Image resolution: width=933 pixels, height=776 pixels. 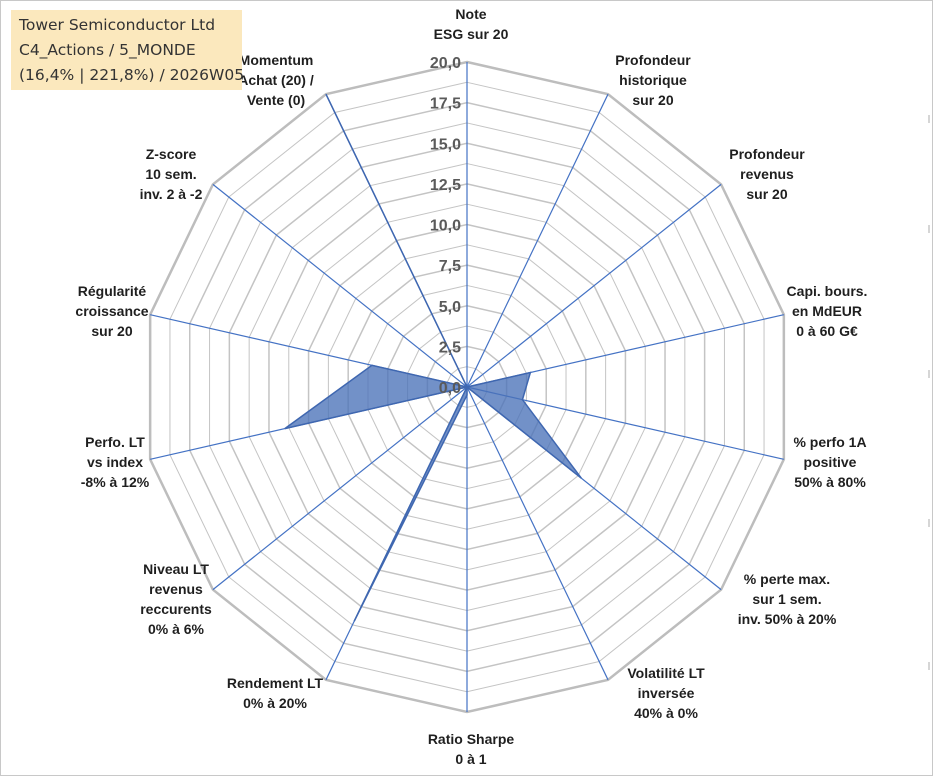 I want to click on axis-label-line: sur 1 sem., so click(x=787, y=599).